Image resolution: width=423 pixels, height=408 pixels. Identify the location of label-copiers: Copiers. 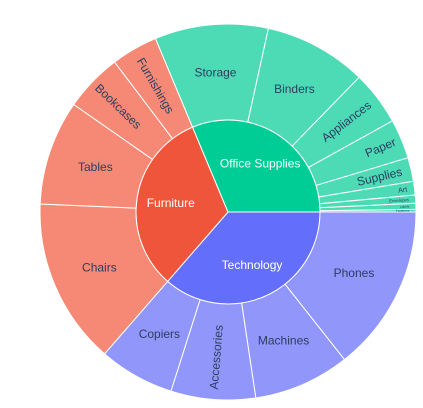
(159, 334).